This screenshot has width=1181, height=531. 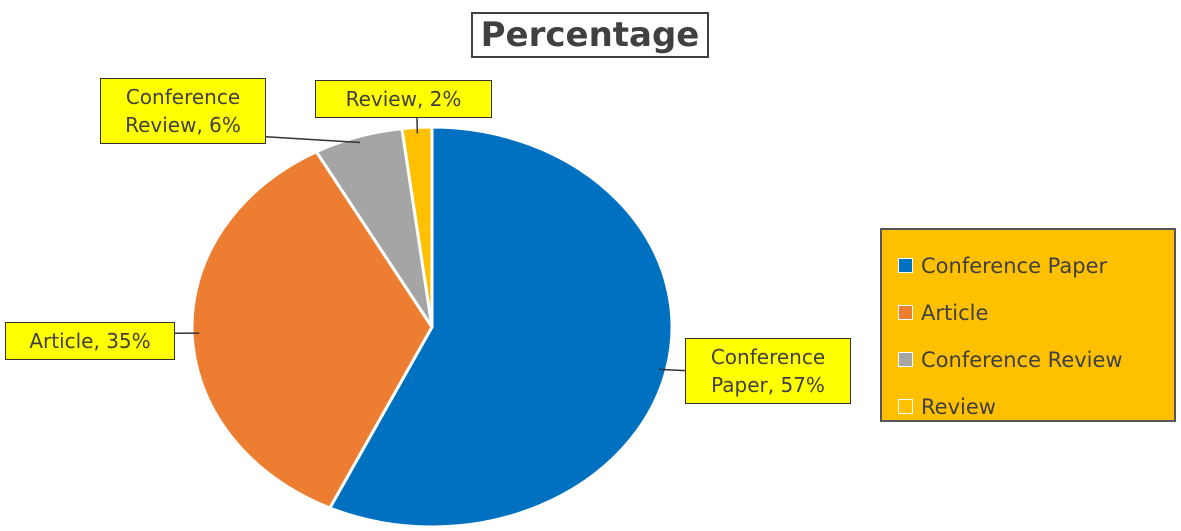 I want to click on legend-item: Article, so click(x=1036, y=312).